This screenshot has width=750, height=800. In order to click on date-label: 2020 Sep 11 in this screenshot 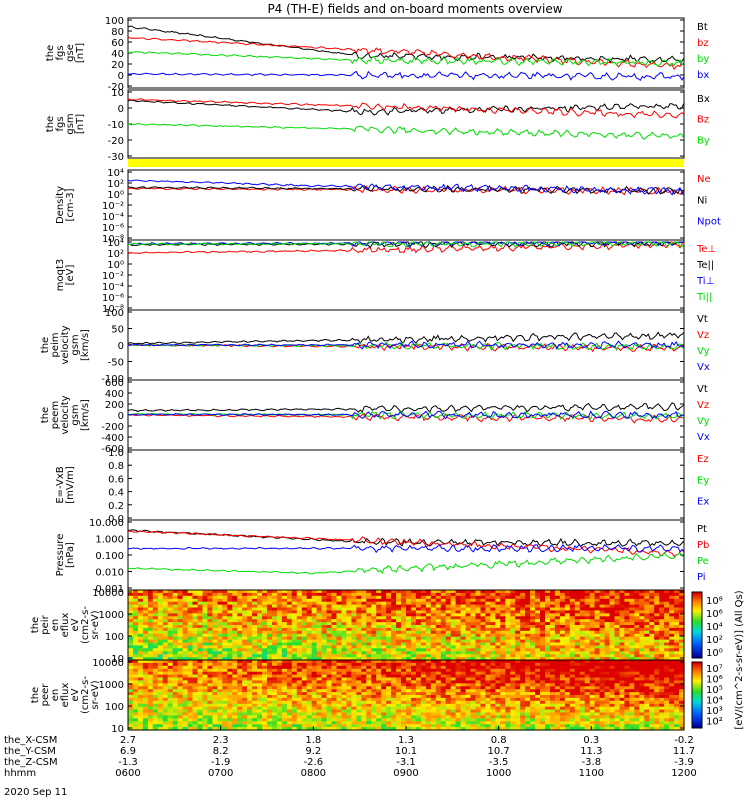, I will do `click(35, 792)`.